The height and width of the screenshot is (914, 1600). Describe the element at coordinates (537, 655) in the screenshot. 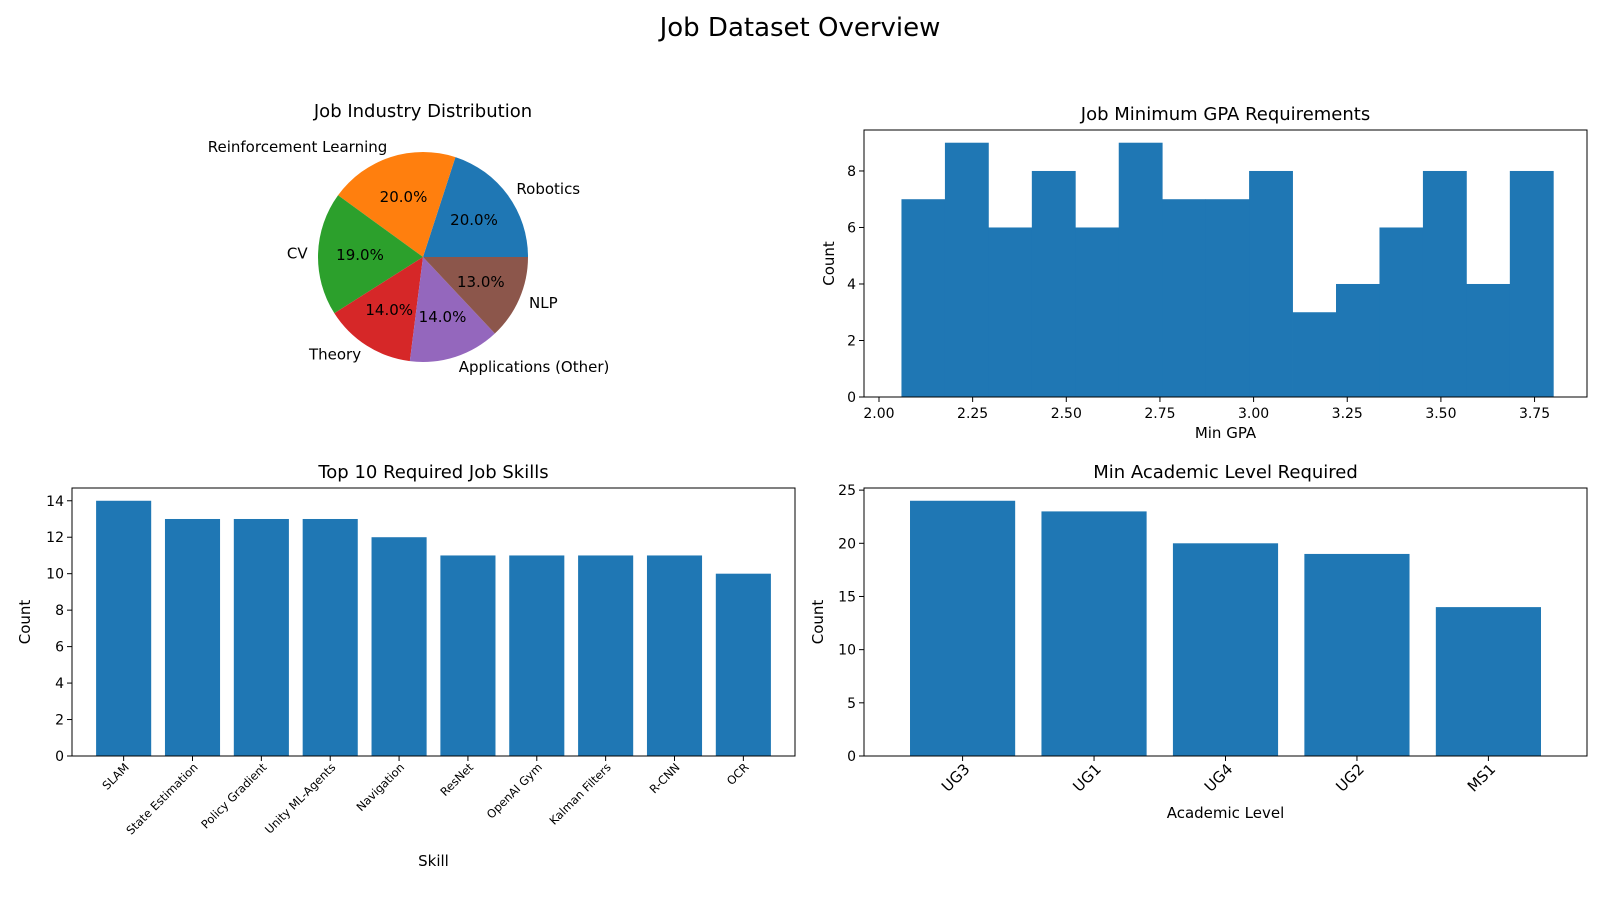

I see `bar-openai-gym` at that location.